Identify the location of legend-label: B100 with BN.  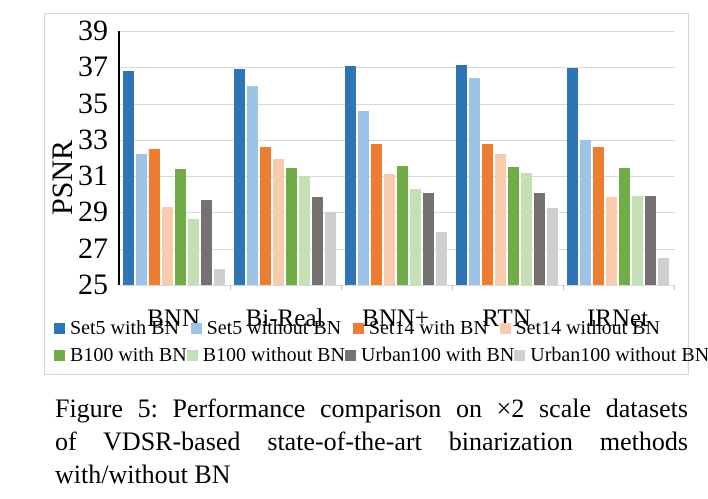
(128, 354).